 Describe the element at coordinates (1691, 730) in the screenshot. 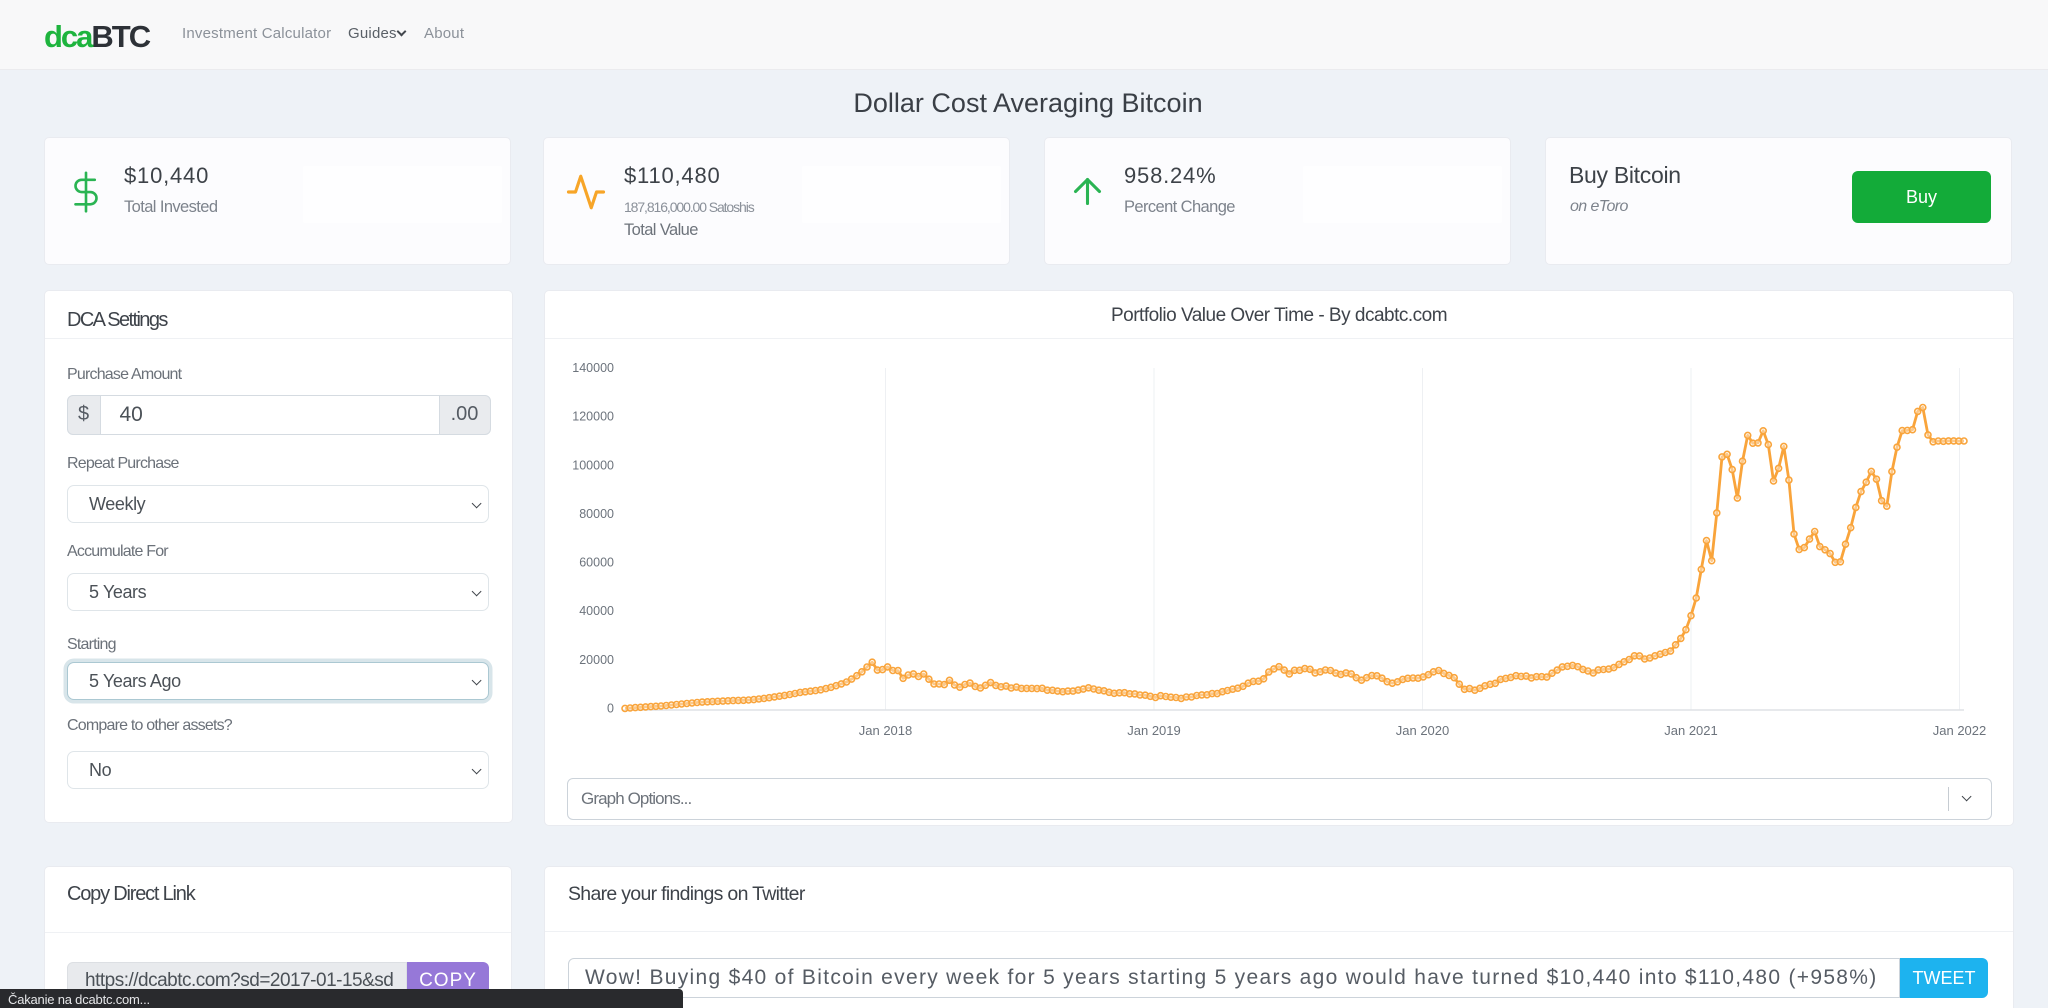

I see `svg-text: Jan 2021` at that location.